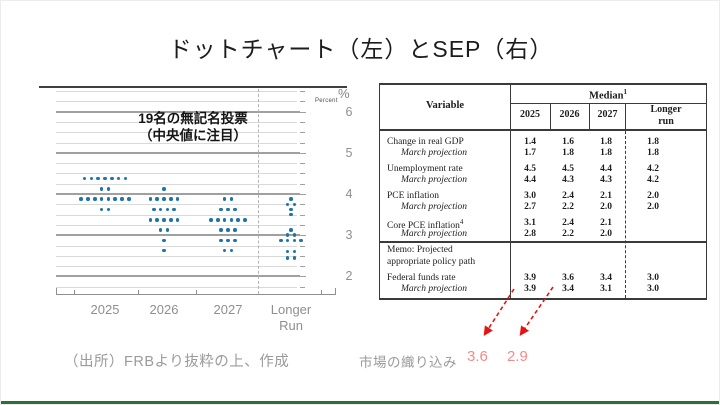  I want to click on memo-section-rule, so click(543, 242).